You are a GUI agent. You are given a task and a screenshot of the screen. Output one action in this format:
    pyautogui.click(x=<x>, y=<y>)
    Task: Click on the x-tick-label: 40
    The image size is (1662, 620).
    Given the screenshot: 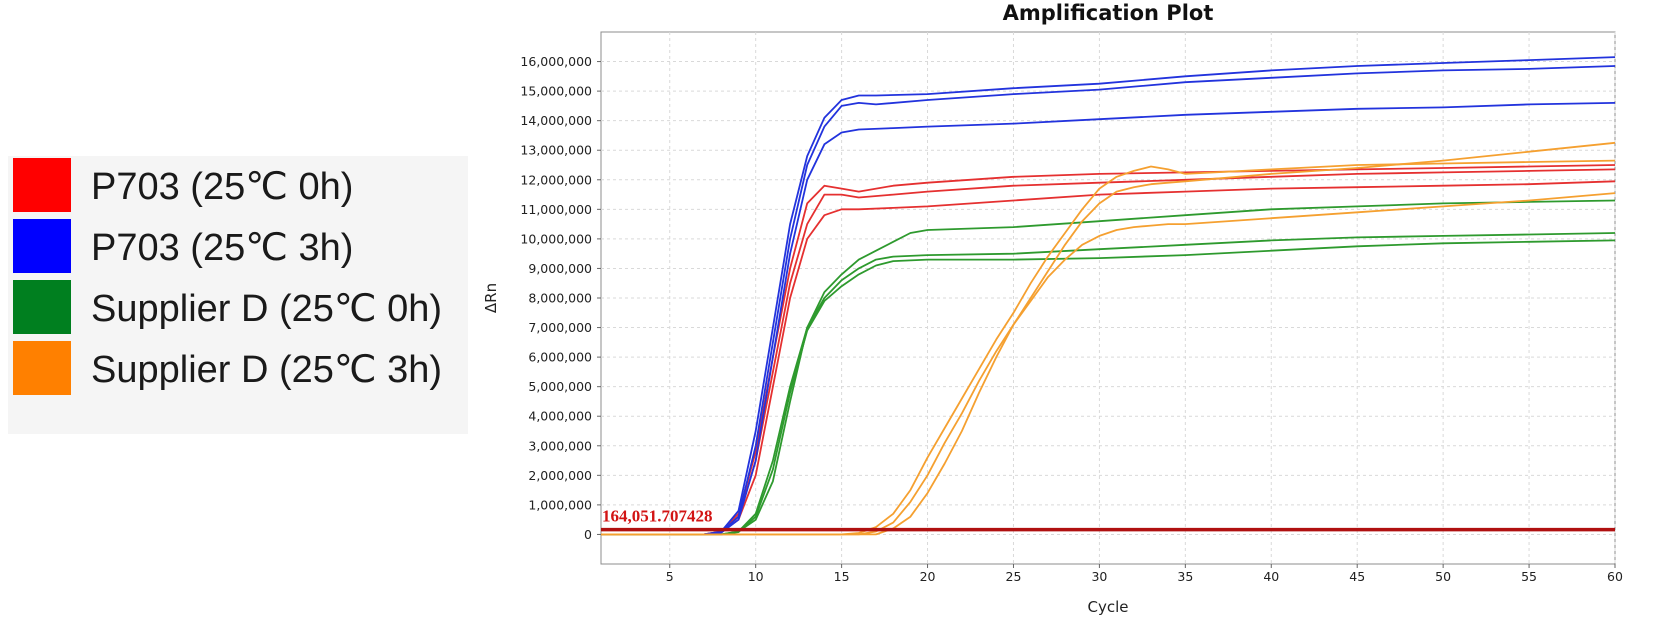 What is the action you would take?
    pyautogui.click(x=1271, y=576)
    